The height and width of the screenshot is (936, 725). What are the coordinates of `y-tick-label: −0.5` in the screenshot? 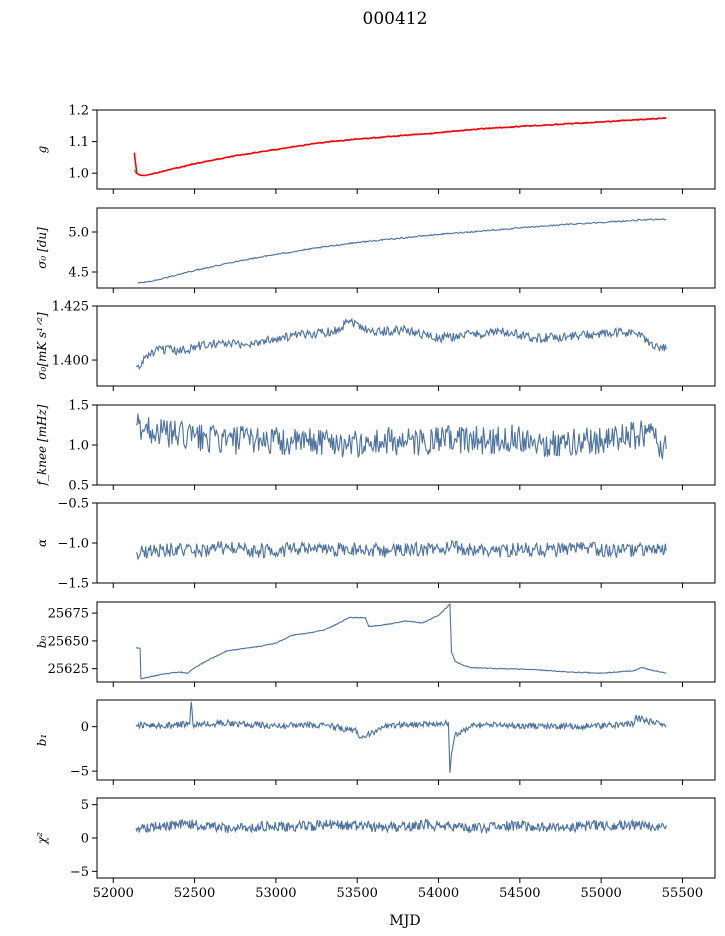 It's located at (73, 504).